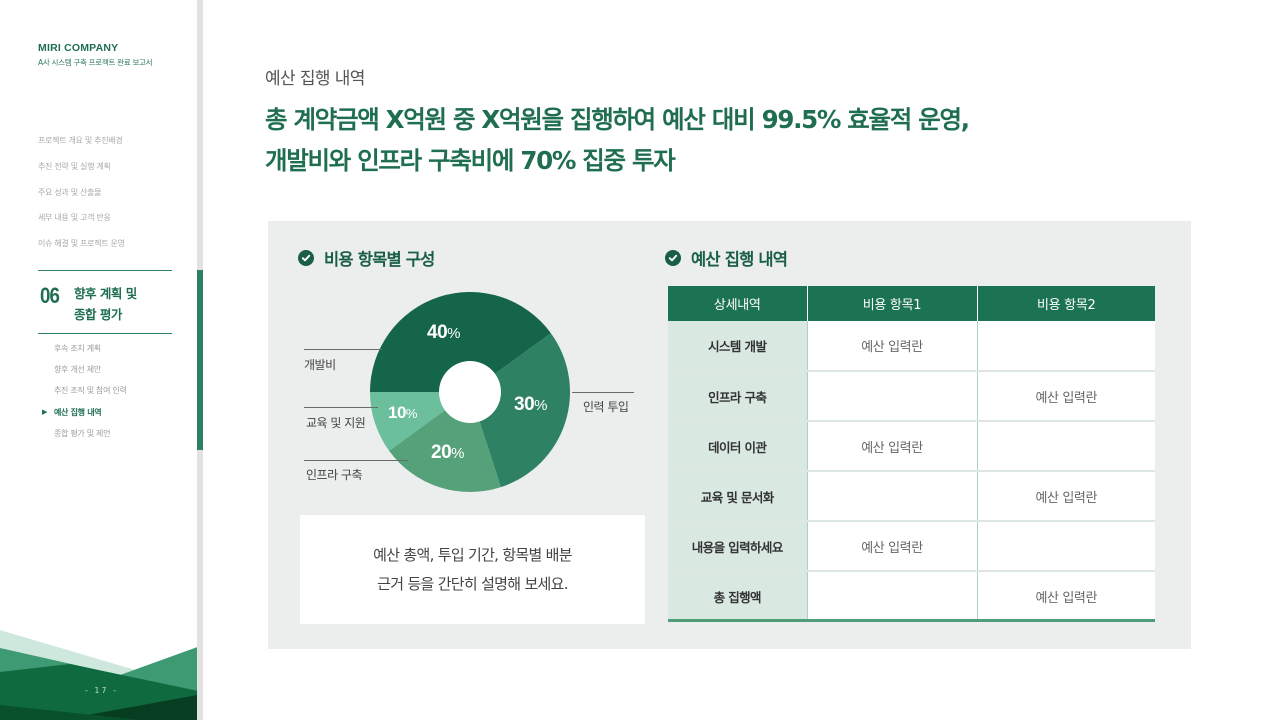 The image size is (1280, 720). Describe the element at coordinates (356, 460) in the screenshot. I see `callout-line-infrastructure` at that location.